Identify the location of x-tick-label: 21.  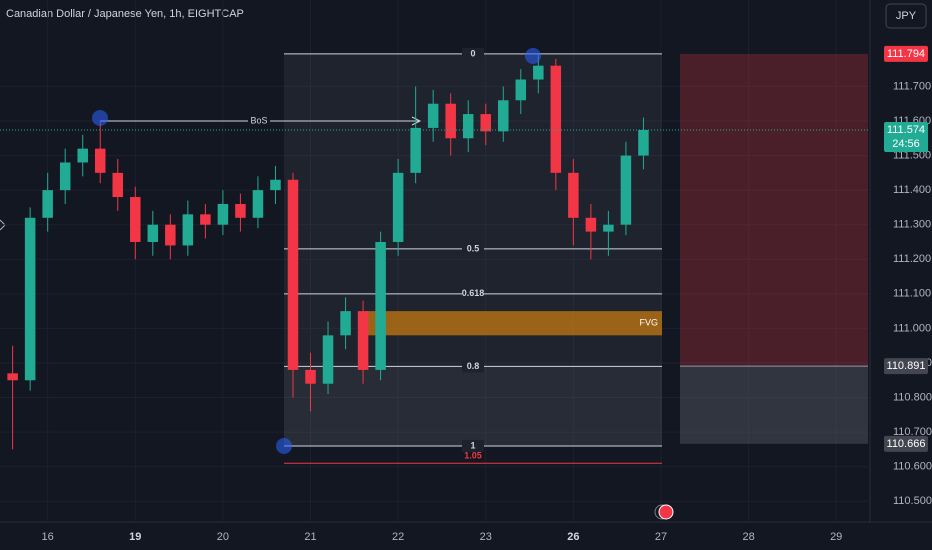
(310, 537).